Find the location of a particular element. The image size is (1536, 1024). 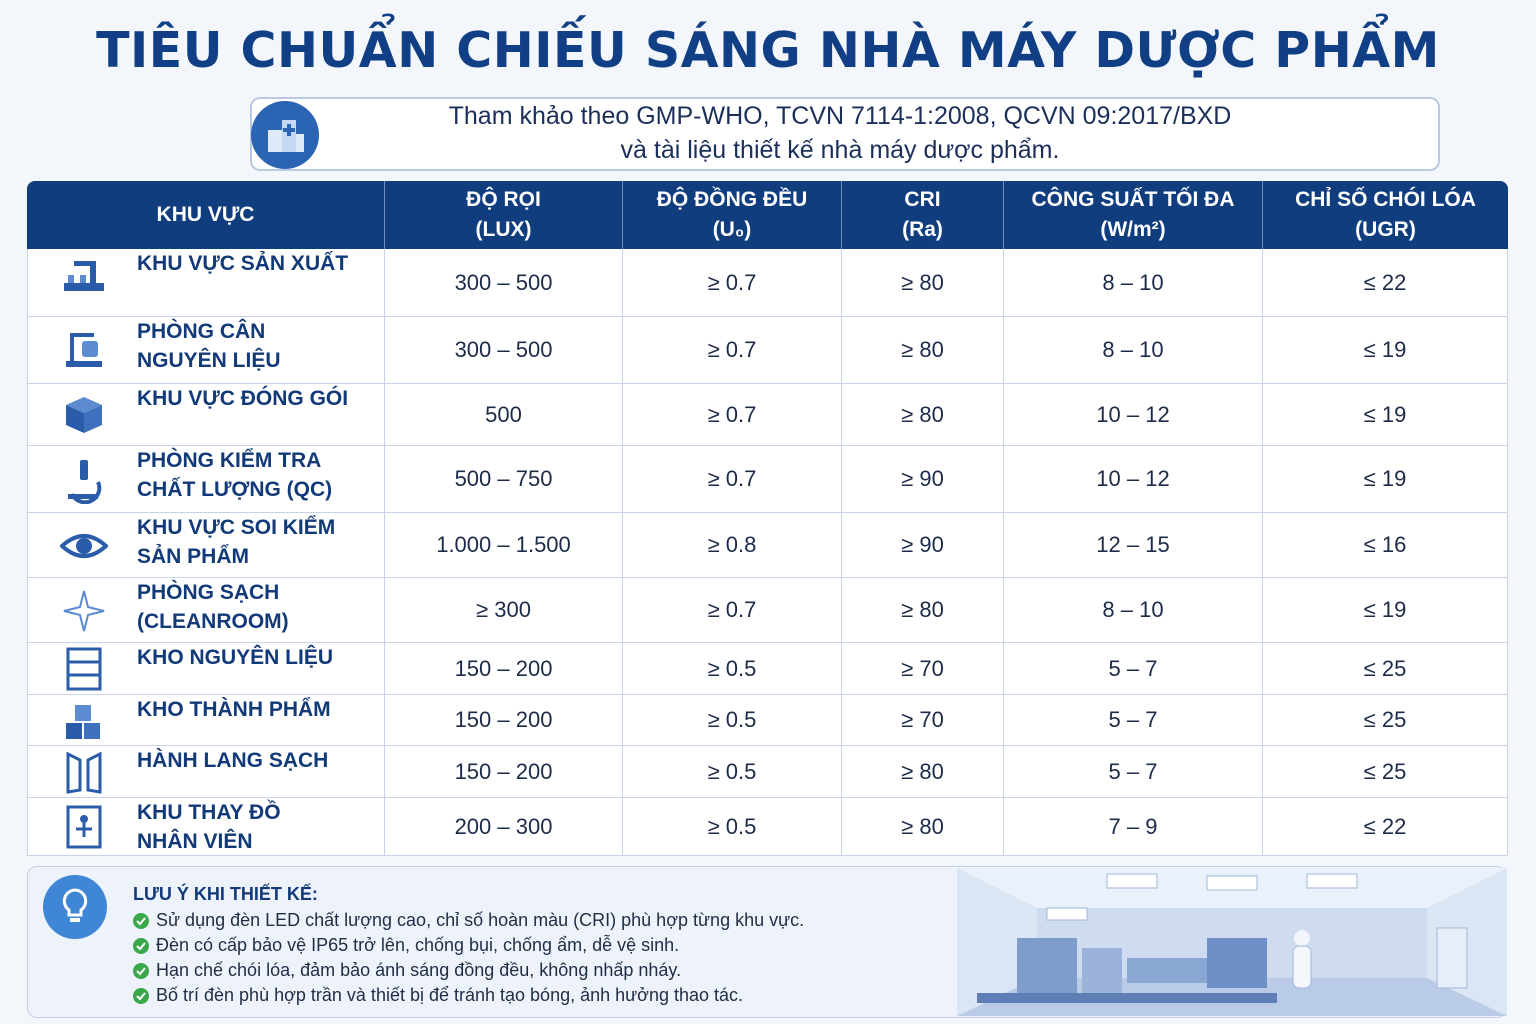

area-name-line: KHO THÀNH PHẨM is located at coordinates (234, 709).